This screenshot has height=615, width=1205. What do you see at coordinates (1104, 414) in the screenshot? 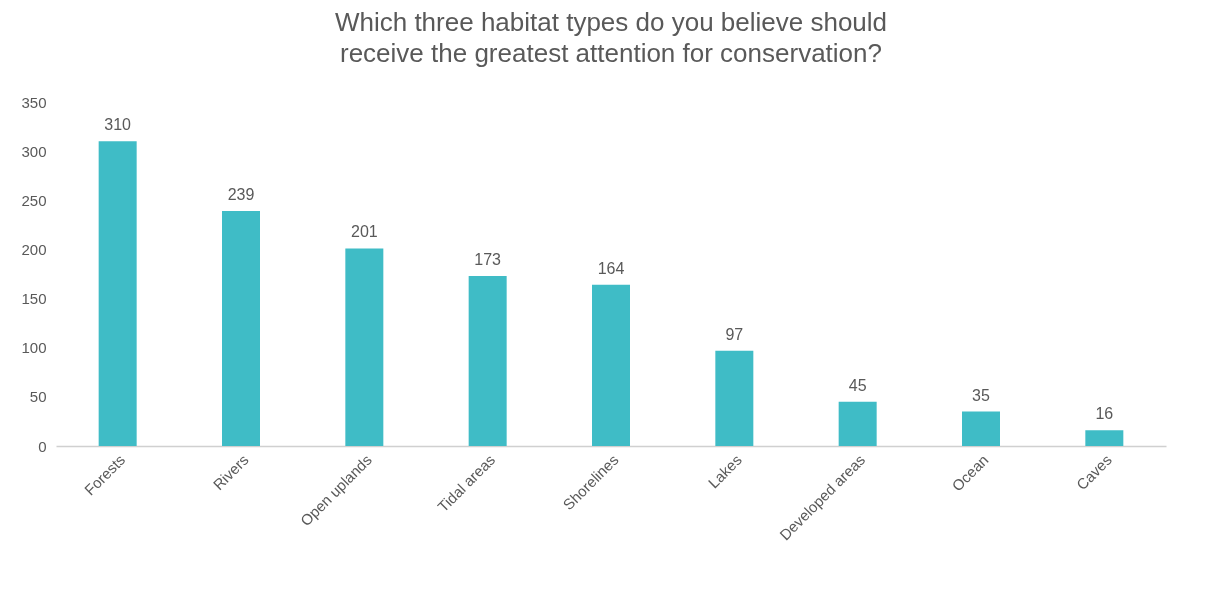
I see `data-label: 16` at bounding box center [1104, 414].